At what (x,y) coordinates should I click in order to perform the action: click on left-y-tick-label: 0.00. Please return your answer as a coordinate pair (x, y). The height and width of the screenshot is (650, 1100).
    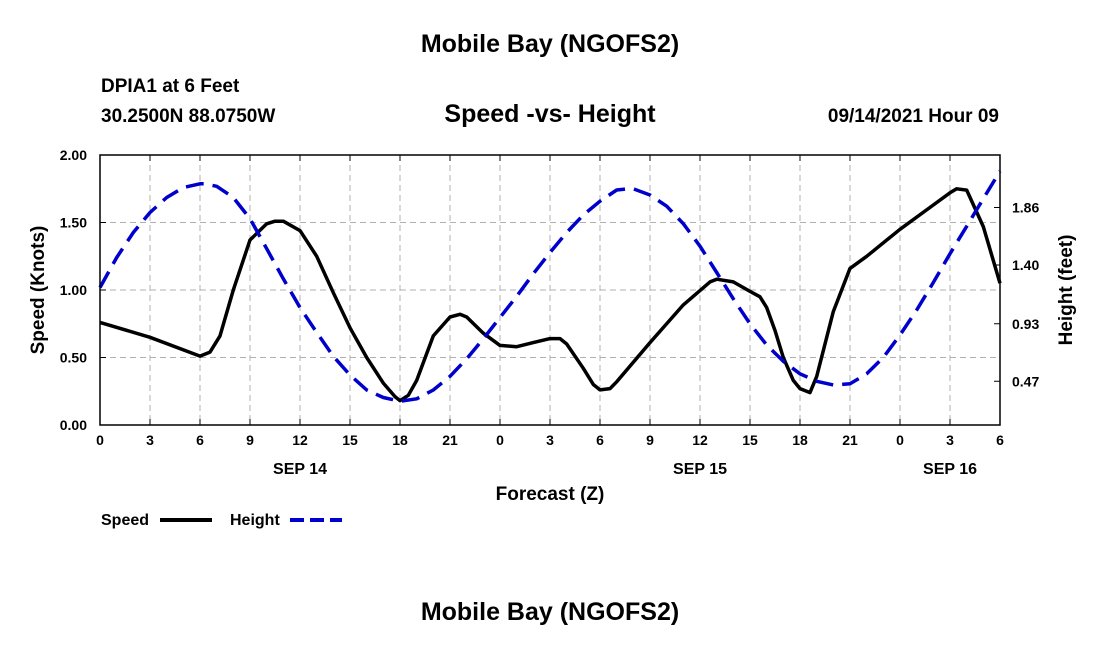
    Looking at the image, I should click on (73, 425).